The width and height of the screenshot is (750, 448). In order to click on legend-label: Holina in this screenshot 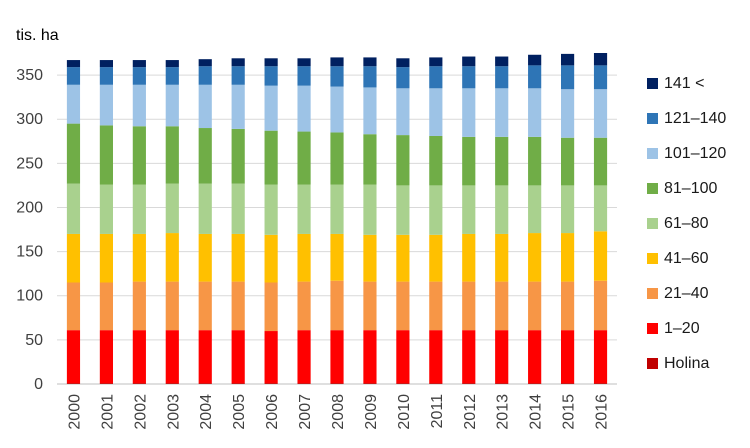, I will do `click(686, 363)`.